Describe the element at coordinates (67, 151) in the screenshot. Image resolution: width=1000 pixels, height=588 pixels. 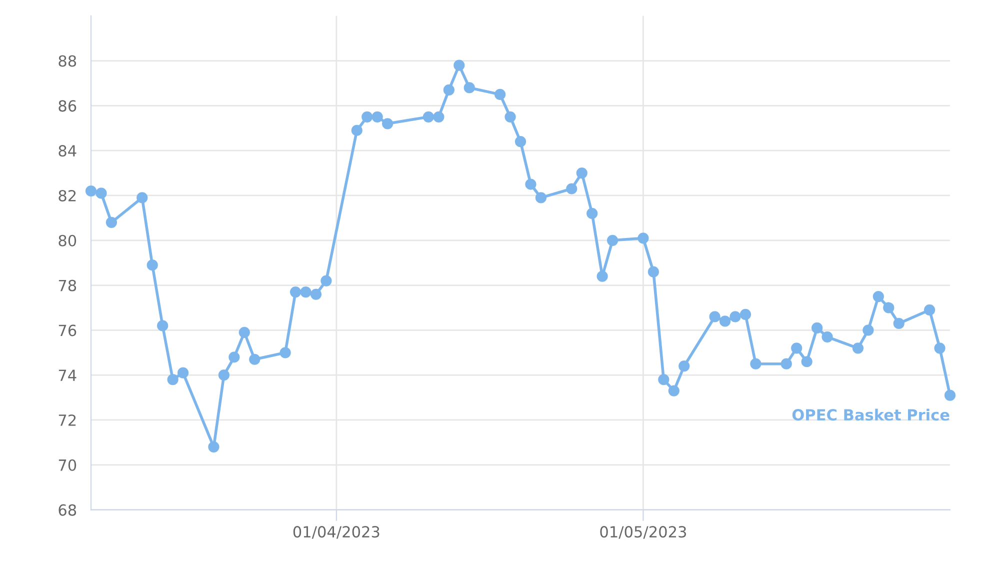
I see `y-tick-label: 84` at that location.